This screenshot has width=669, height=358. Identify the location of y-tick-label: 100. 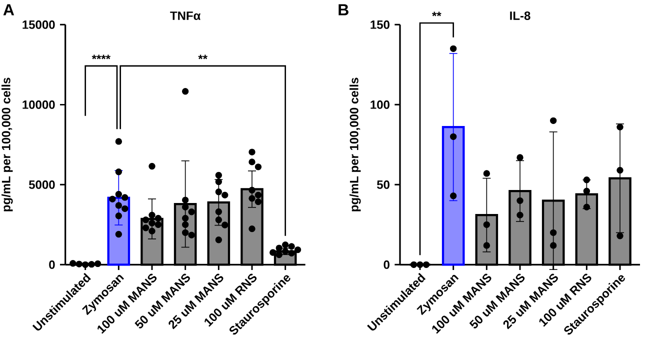
(380, 104).